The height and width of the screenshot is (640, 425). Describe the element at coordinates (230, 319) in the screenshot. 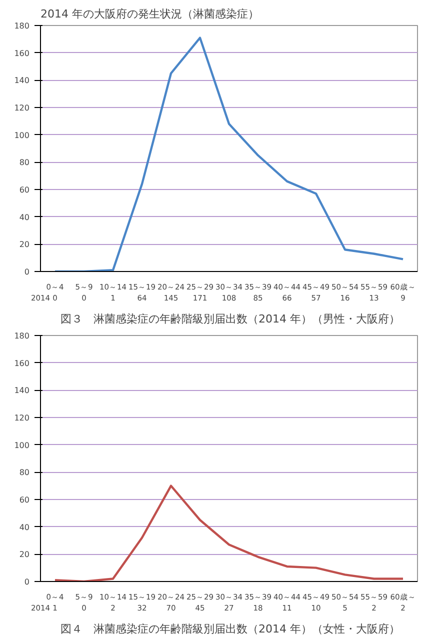

I see `caption: 図３ 淋菌感染症の年齢階級別届出数（2014 年）（男性・大阪府）` at that location.